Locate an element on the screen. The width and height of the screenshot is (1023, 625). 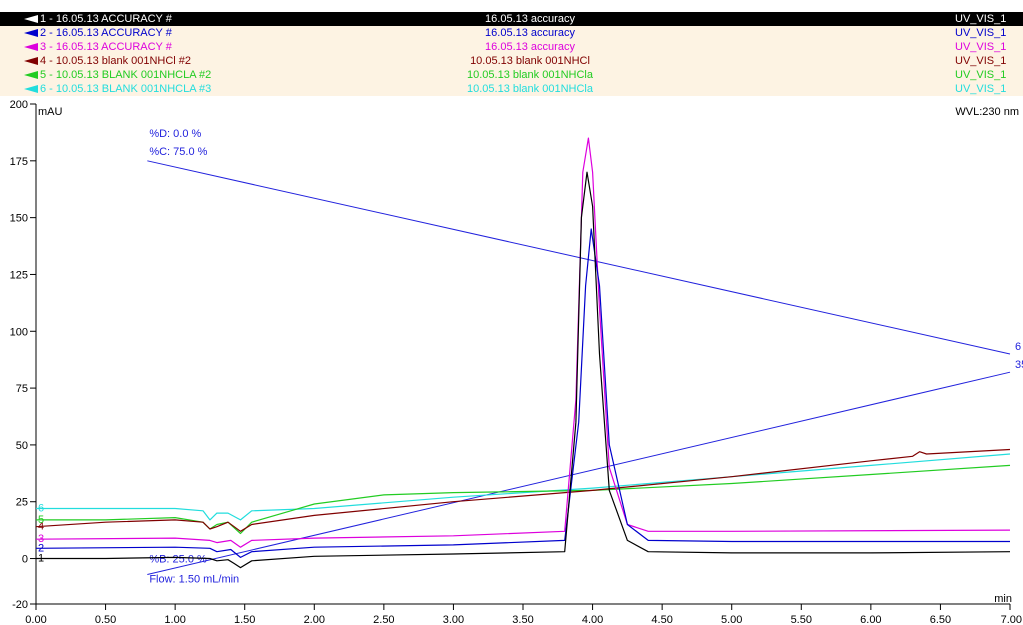
trace-4-line is located at coordinates (523, 490).